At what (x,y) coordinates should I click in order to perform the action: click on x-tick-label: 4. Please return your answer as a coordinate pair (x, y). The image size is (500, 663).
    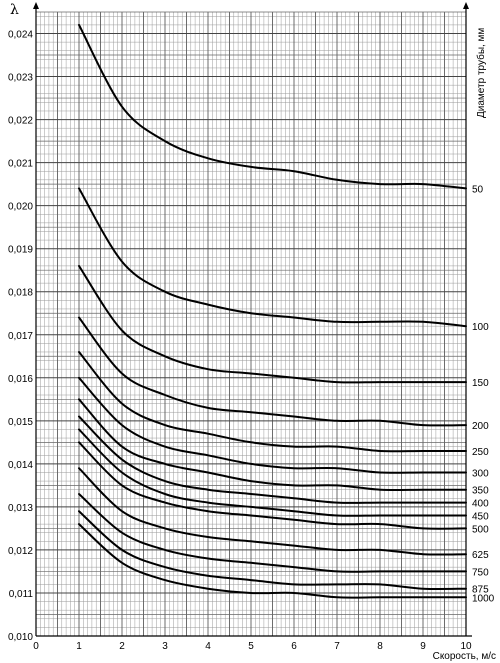
    Looking at the image, I should click on (208, 646).